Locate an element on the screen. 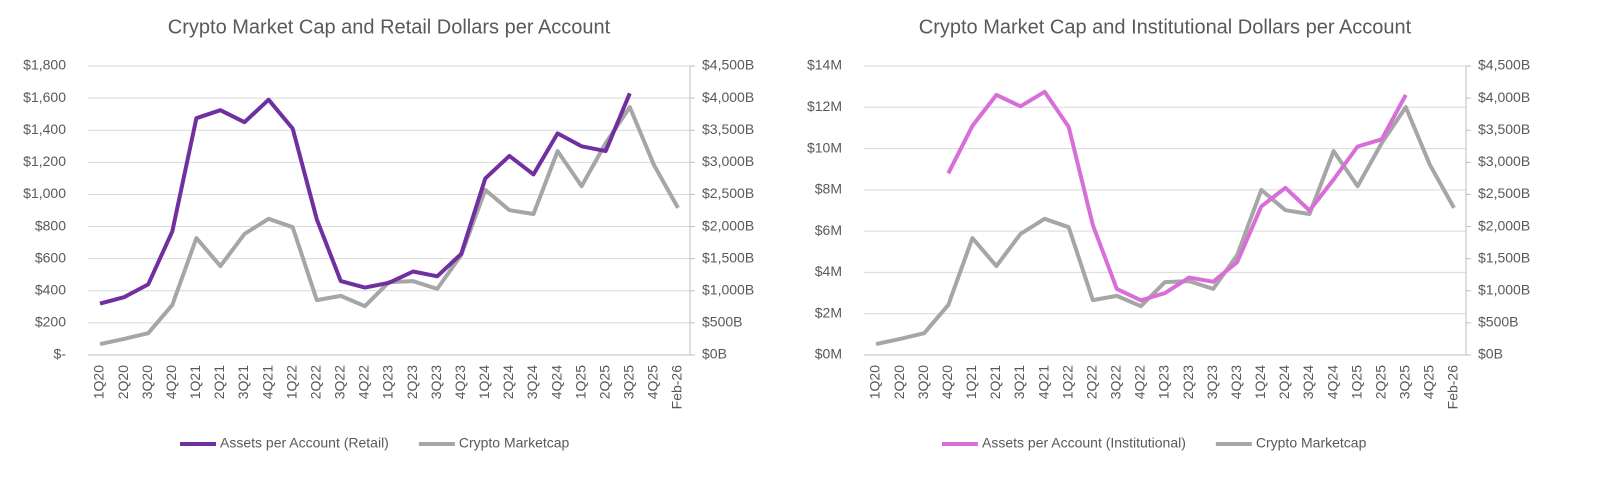 The width and height of the screenshot is (1600, 481). legend-label: Assets per Account (Retail) is located at coordinates (304, 443).